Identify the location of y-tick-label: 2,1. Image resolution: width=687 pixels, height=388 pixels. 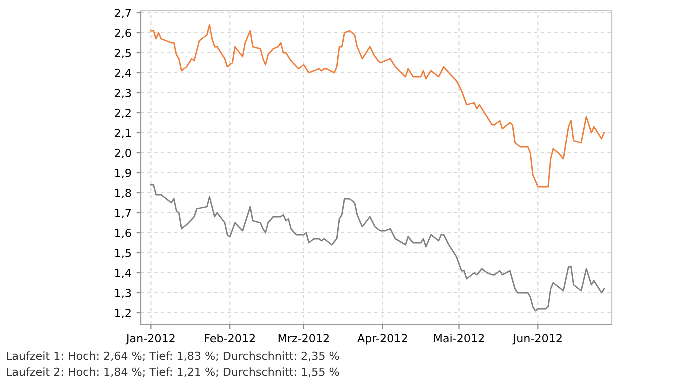
(123, 133).